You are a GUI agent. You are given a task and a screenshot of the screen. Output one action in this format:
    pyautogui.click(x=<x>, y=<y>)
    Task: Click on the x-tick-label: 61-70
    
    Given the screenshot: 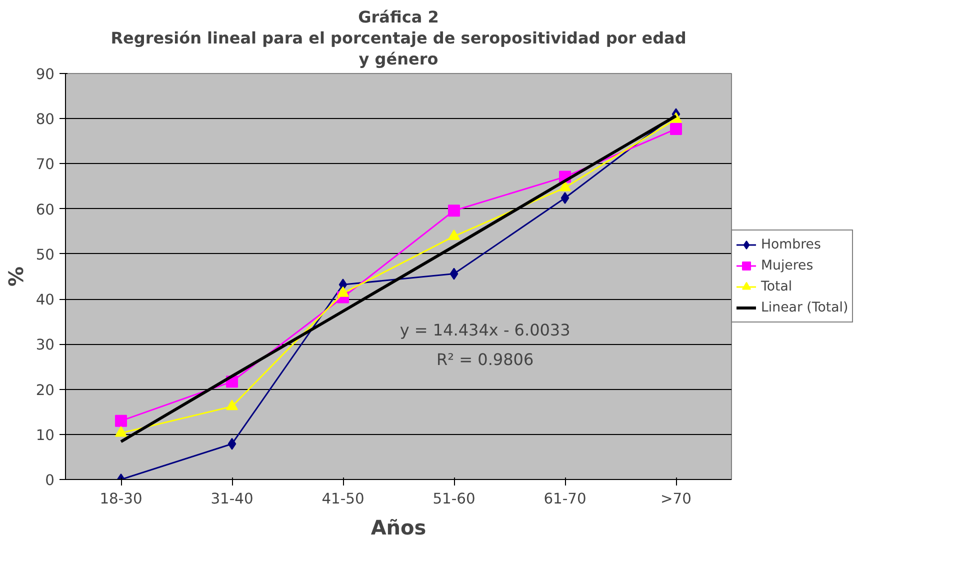 What is the action you would take?
    pyautogui.click(x=565, y=499)
    